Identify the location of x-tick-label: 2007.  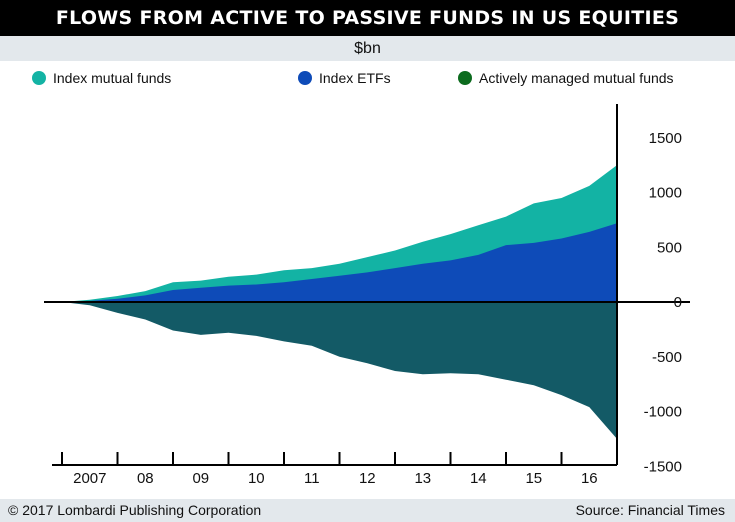
(89, 478).